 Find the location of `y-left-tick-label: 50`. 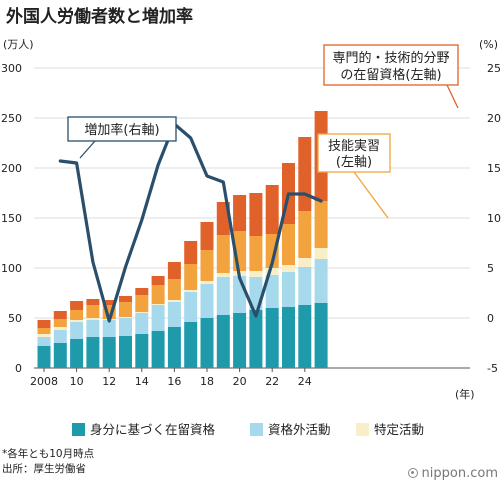

y-left-tick-label: 50 is located at coordinates (15, 318).